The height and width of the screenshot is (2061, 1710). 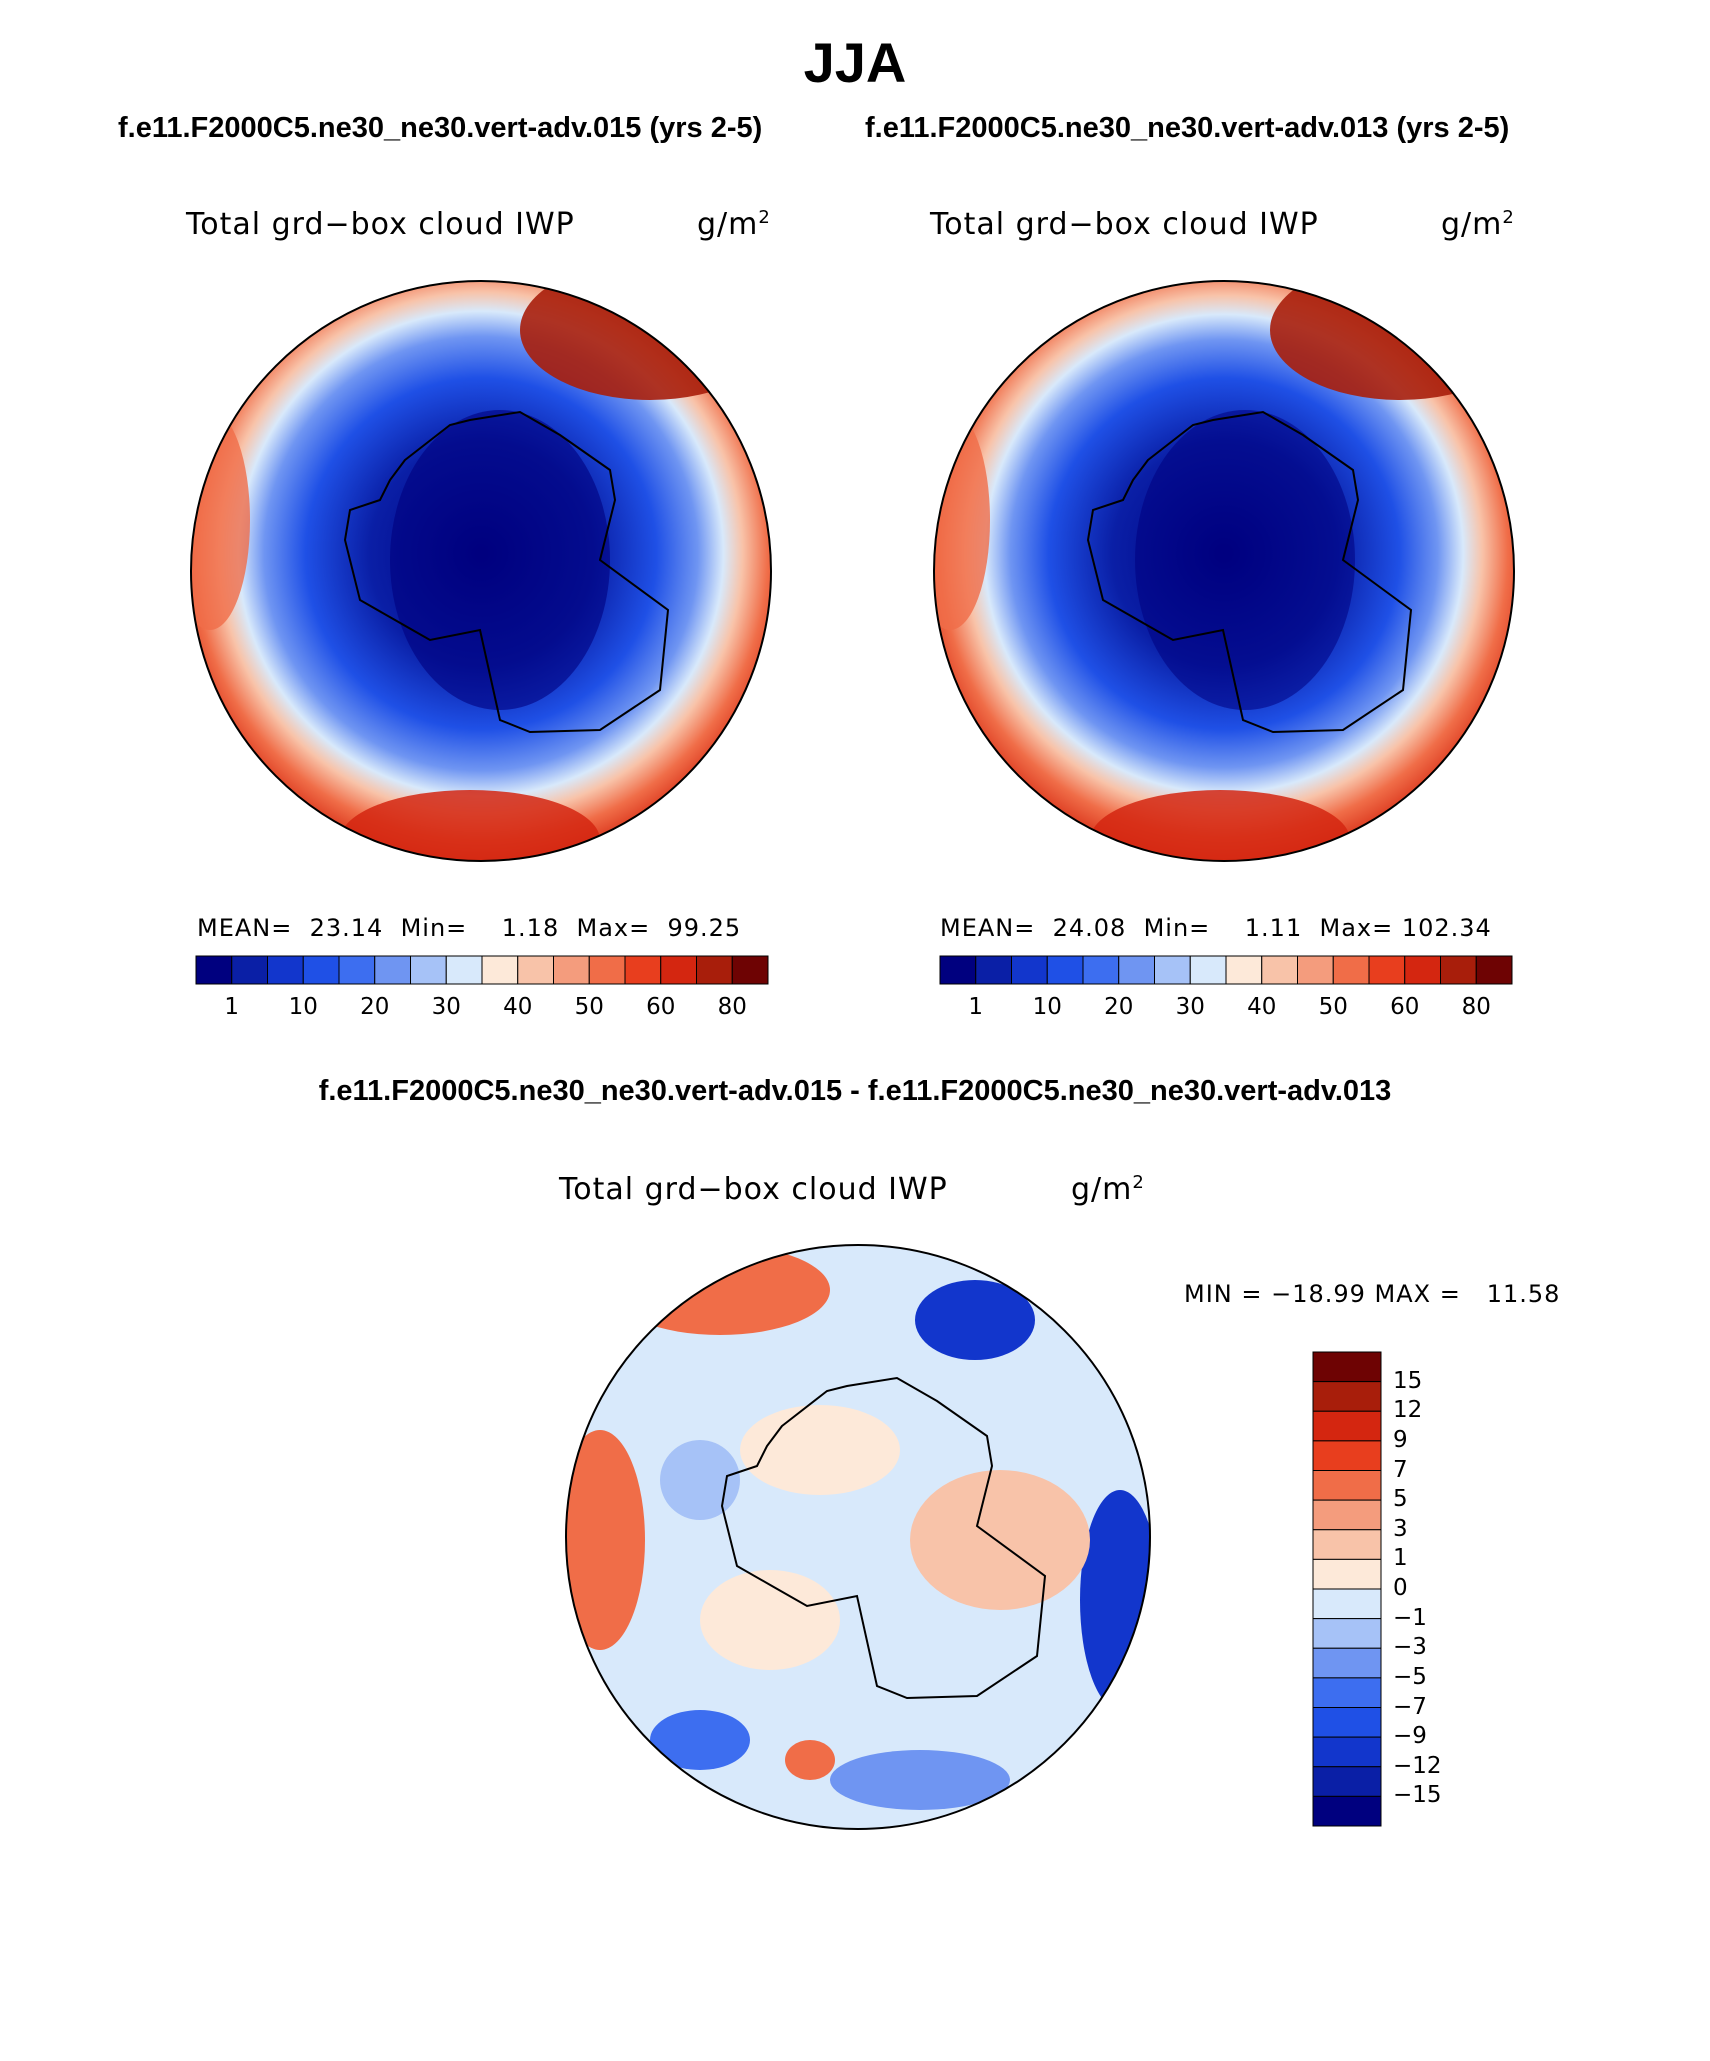 I want to click on colorbar-tick-label: −15, so click(x=1417, y=1795).